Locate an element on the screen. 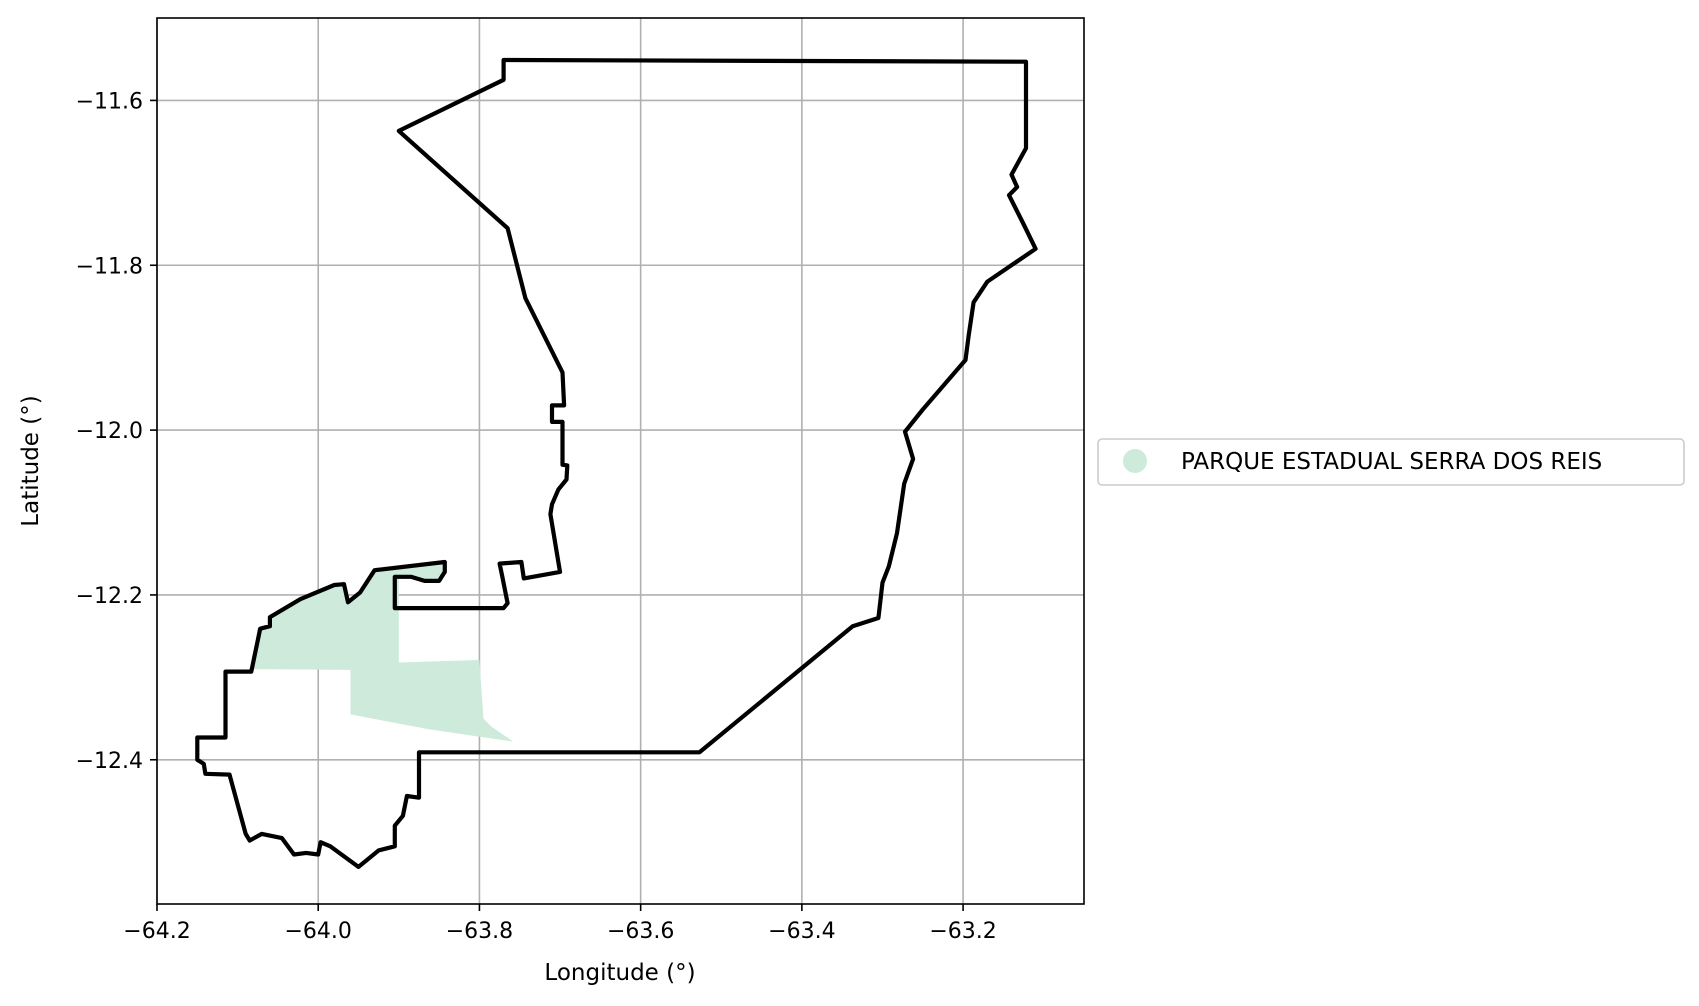 The width and height of the screenshot is (1699, 1006). x-tick-label: −63.6 is located at coordinates (640, 931).